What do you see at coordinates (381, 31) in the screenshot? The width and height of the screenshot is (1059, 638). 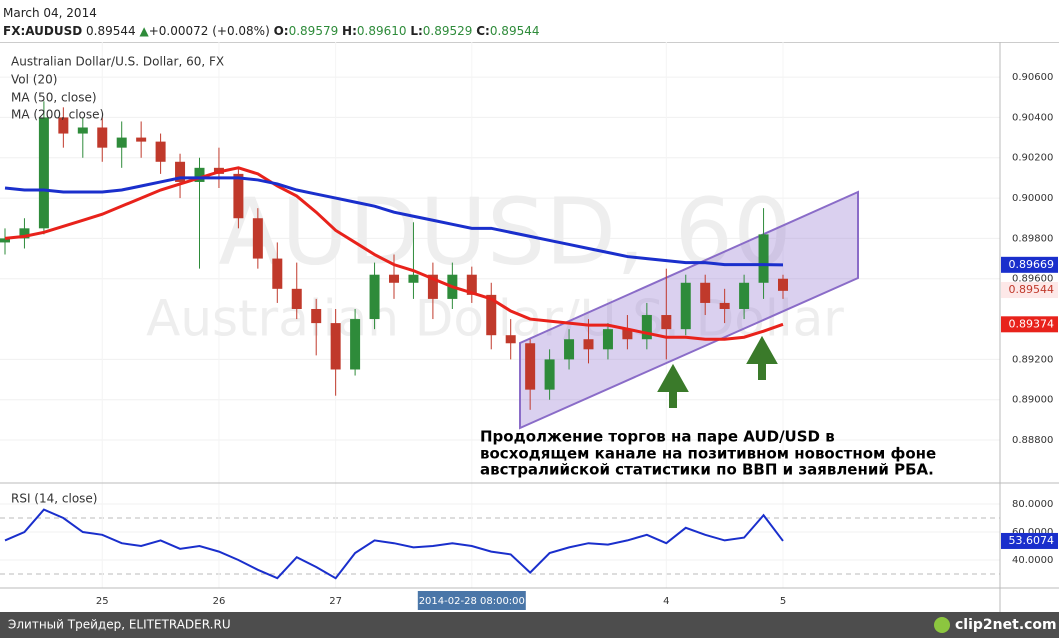 I see `h: 0.89610` at bounding box center [381, 31].